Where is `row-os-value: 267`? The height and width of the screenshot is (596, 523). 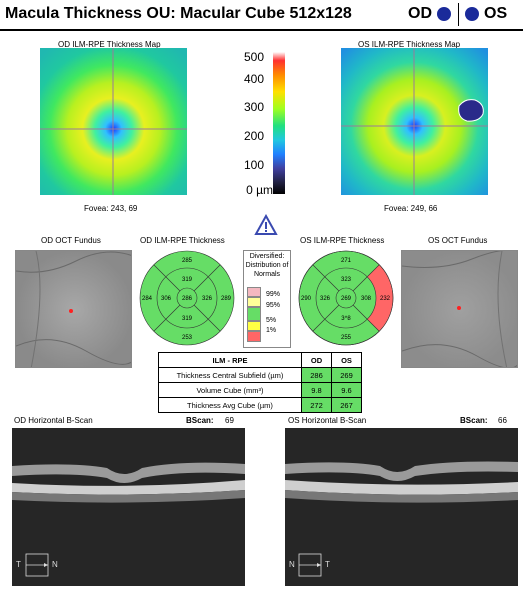 row-os-value: 267 is located at coordinates (346, 405).